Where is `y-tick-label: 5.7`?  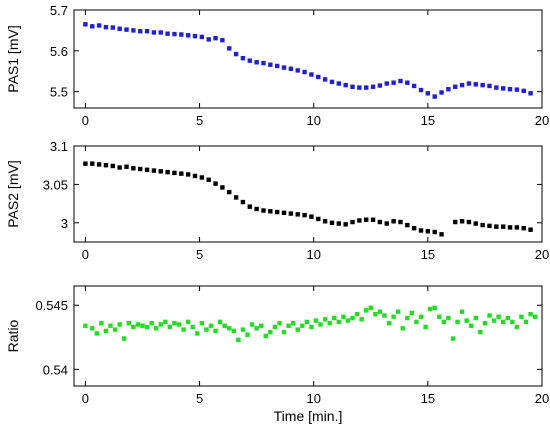 y-tick-label: 5.7 is located at coordinates (59, 10).